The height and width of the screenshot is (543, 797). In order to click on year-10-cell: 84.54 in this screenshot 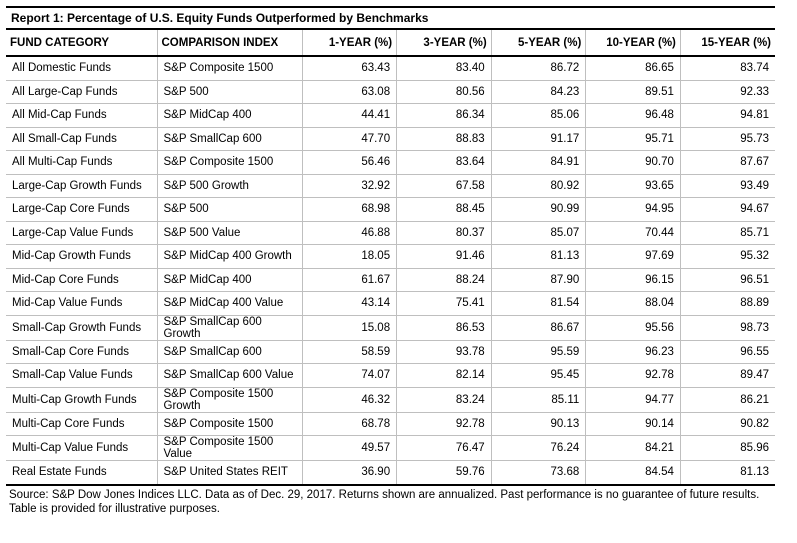, I will do `click(633, 473)`.